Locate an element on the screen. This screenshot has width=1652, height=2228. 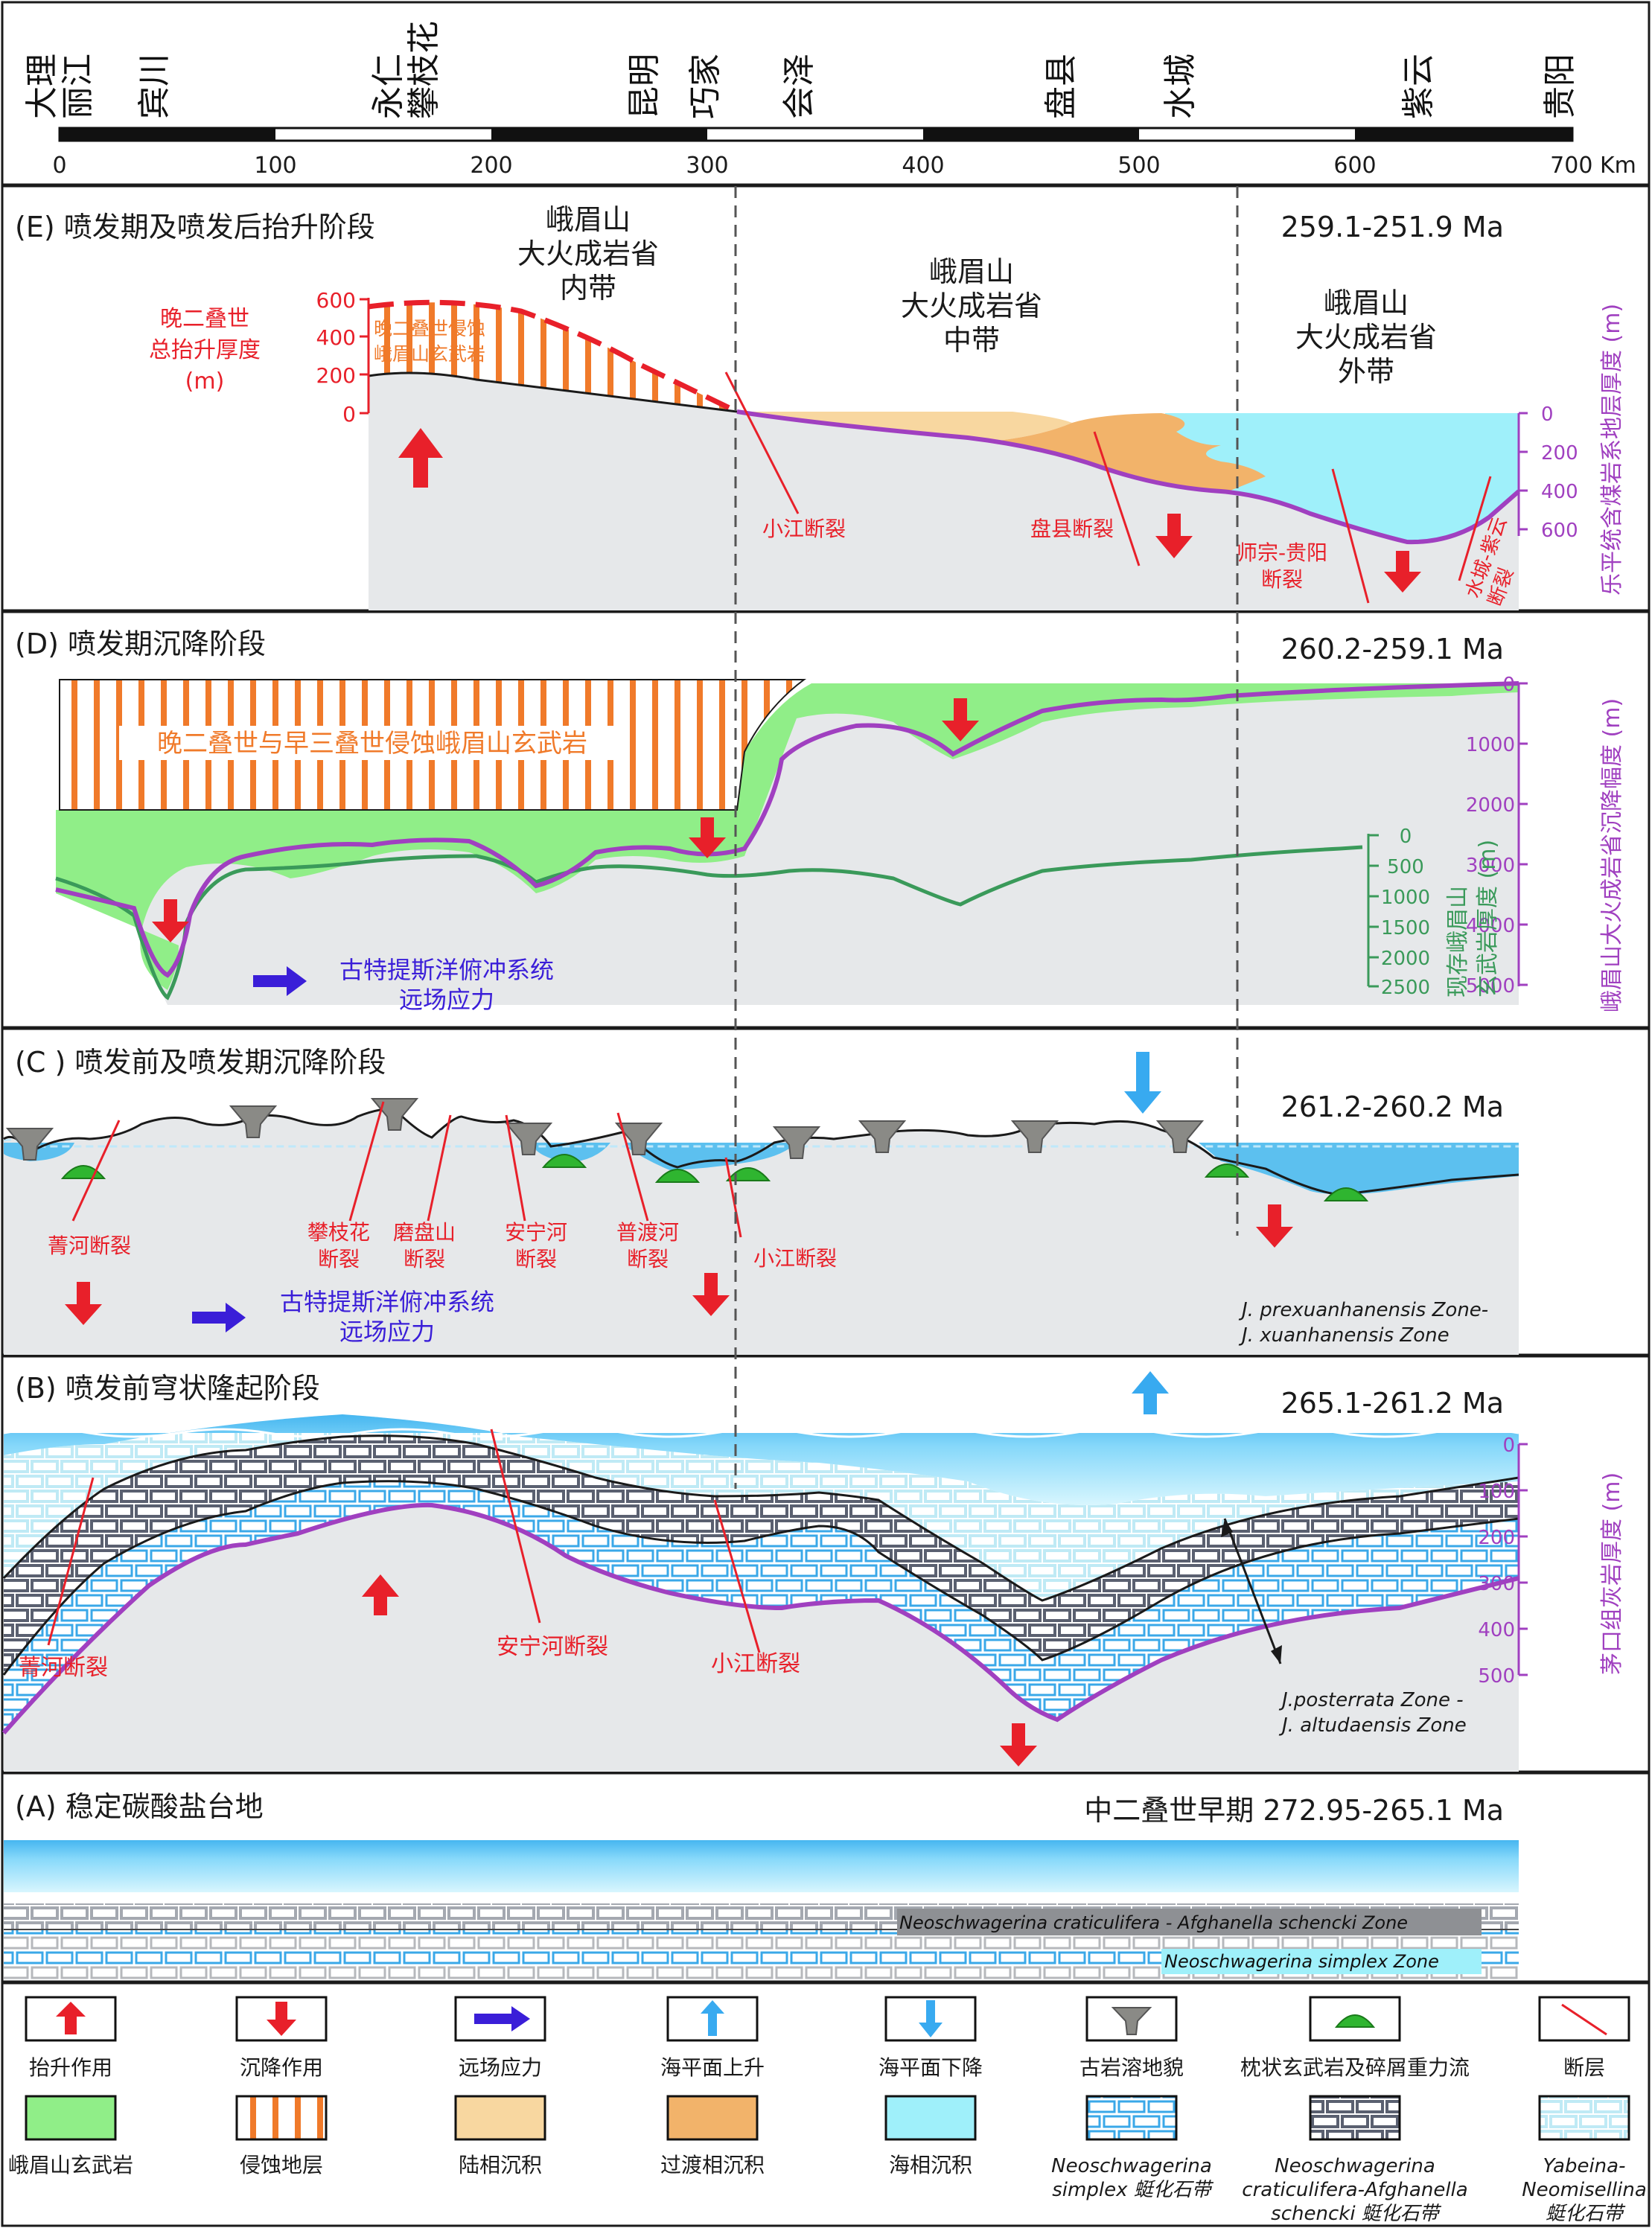
scale-place-name: 大理丽江 is located at coordinates (60, 86).